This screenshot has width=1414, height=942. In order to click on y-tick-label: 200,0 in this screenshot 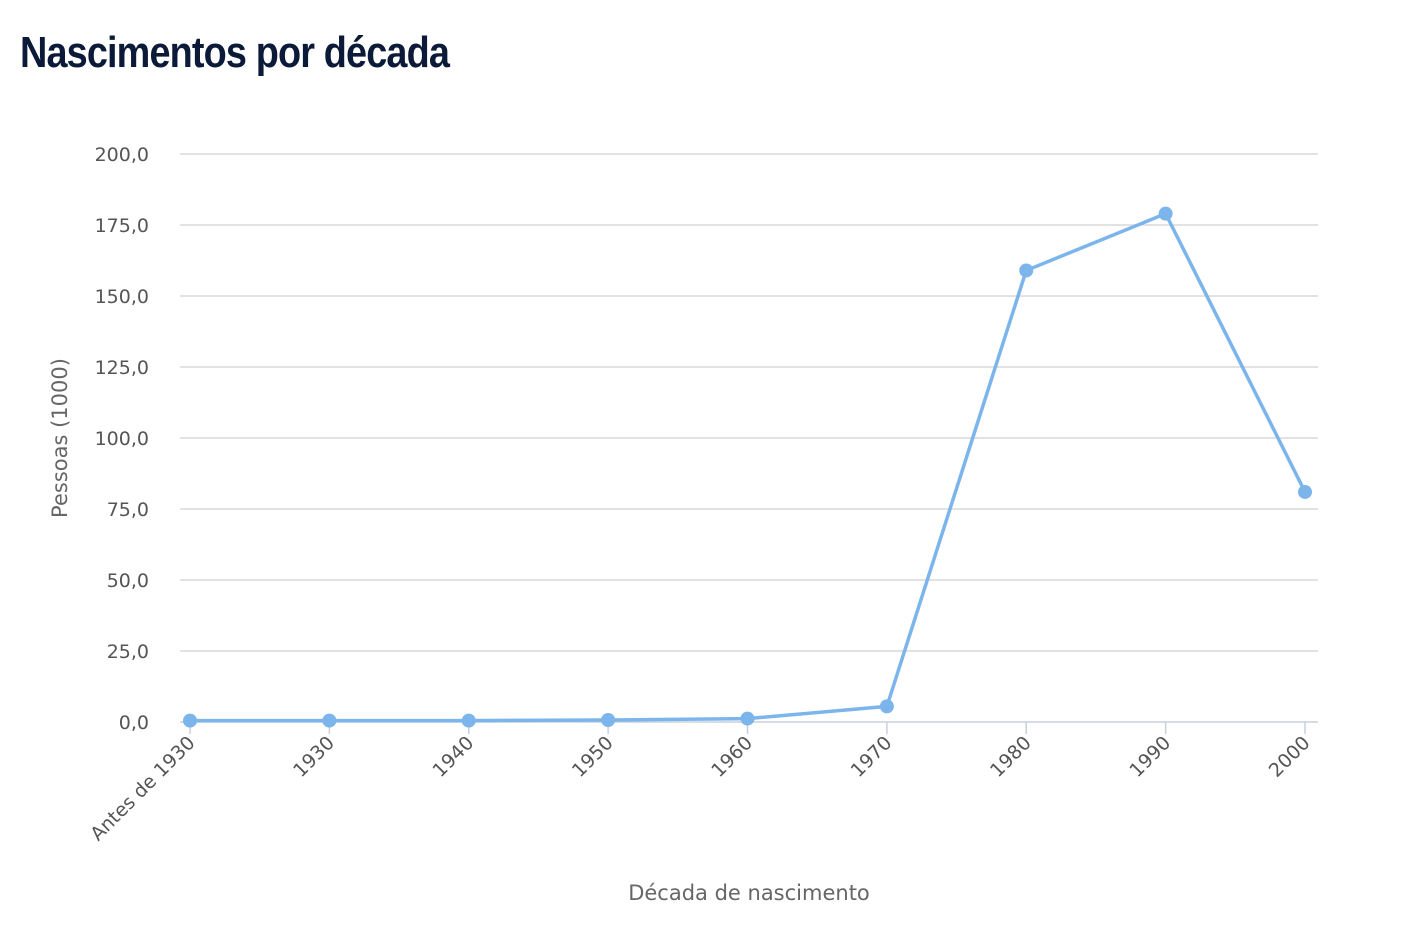, I will do `click(122, 155)`.